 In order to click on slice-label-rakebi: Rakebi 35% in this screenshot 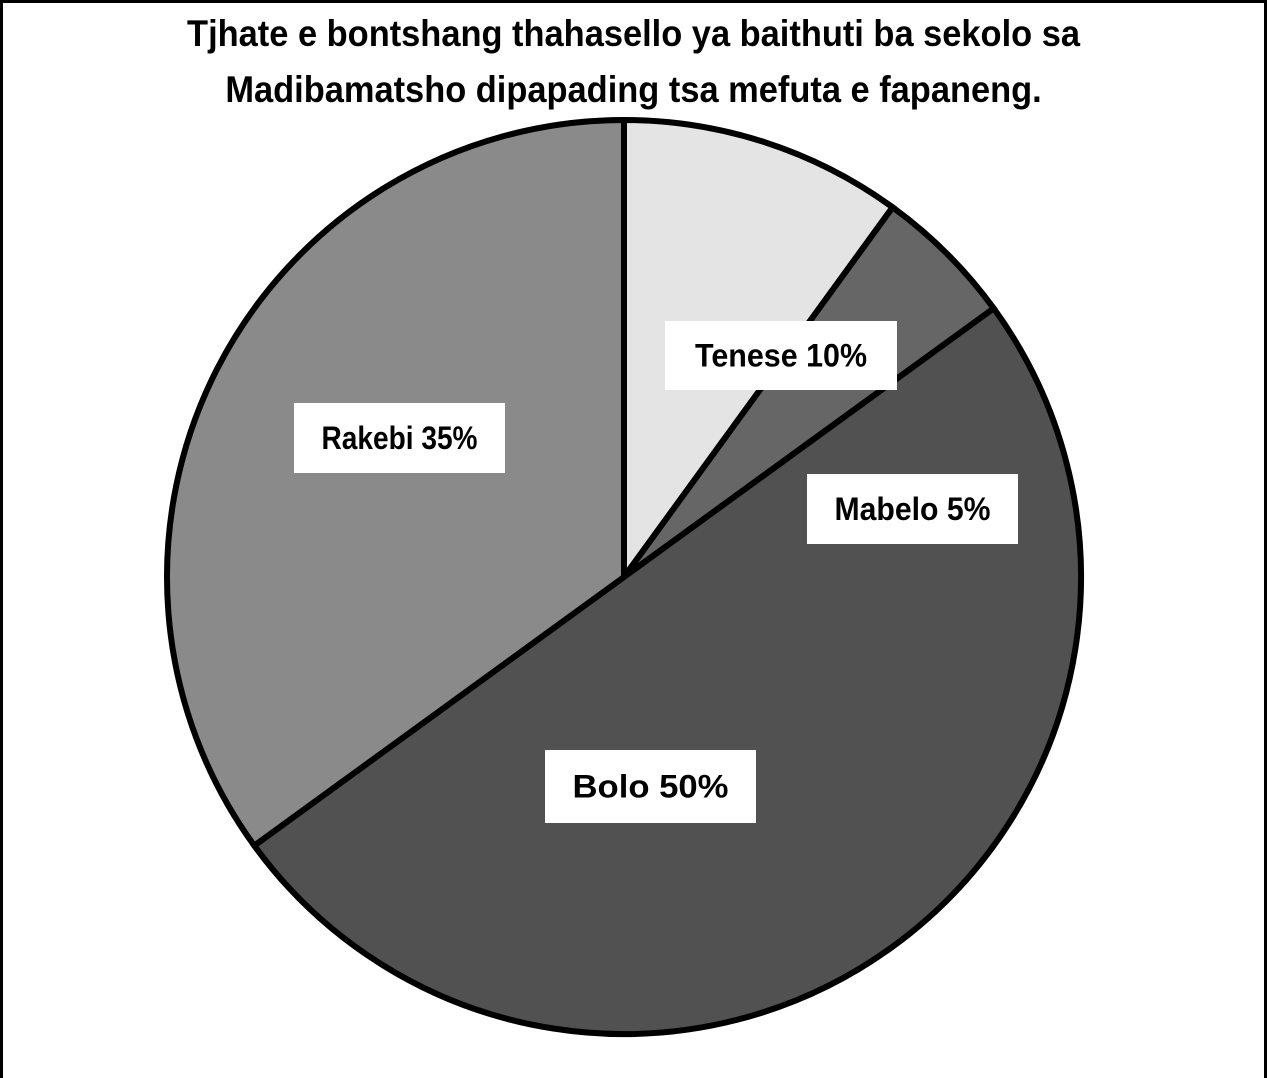, I will do `click(399, 438)`.